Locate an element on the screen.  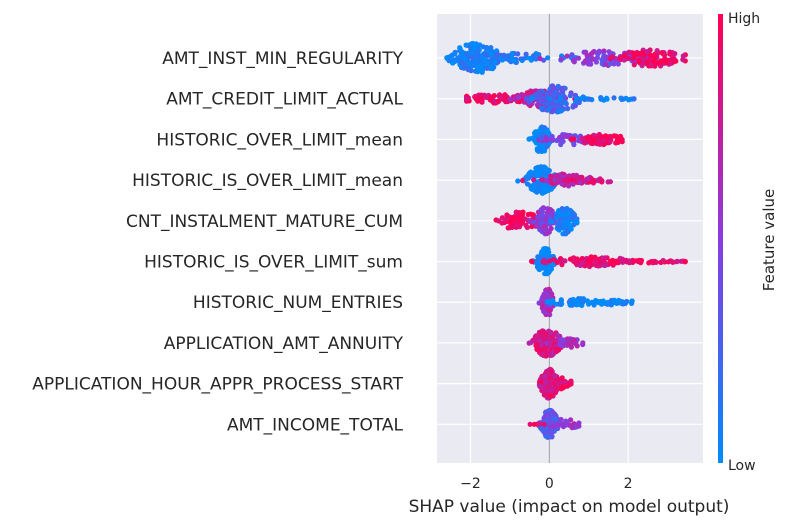
colorbar-title: Feature value is located at coordinates (769, 240).